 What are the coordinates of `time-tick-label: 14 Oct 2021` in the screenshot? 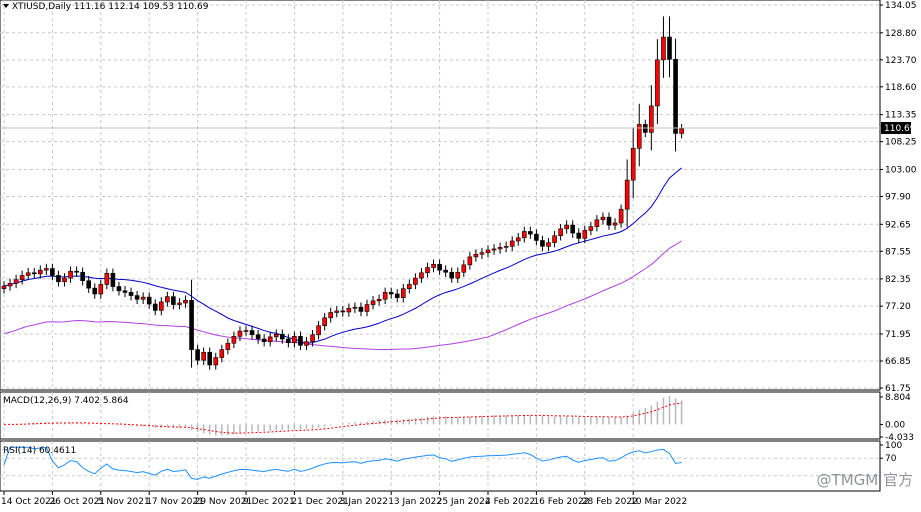 It's located at (29, 502).